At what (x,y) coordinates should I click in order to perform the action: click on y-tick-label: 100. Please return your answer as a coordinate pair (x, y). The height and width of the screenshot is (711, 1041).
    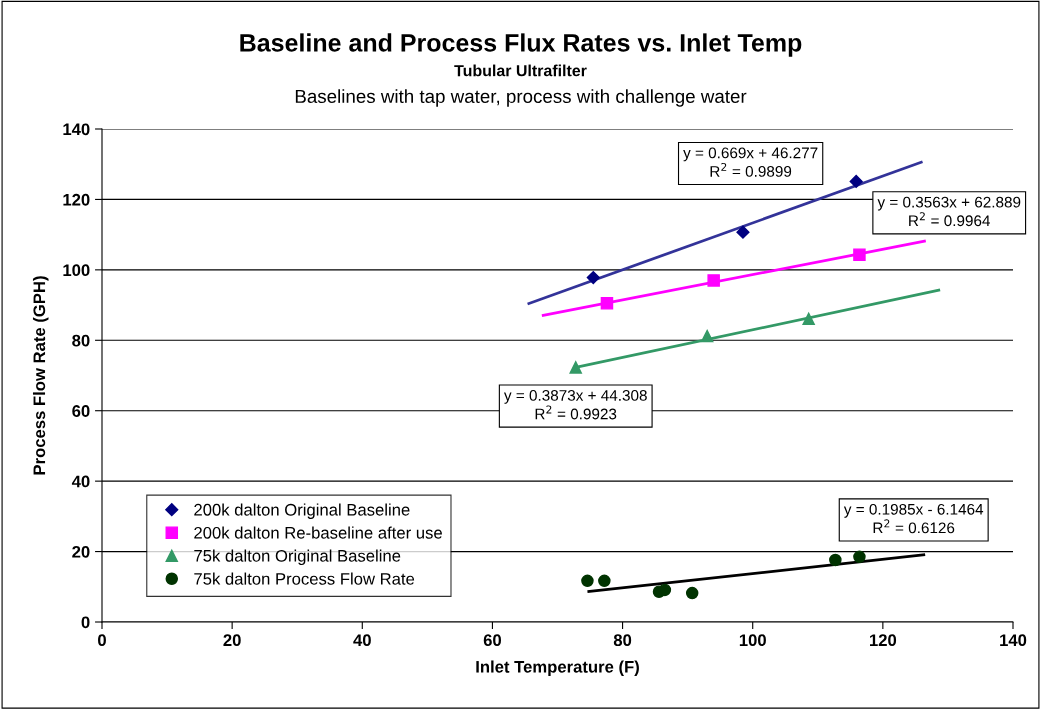
    Looking at the image, I should click on (76, 270).